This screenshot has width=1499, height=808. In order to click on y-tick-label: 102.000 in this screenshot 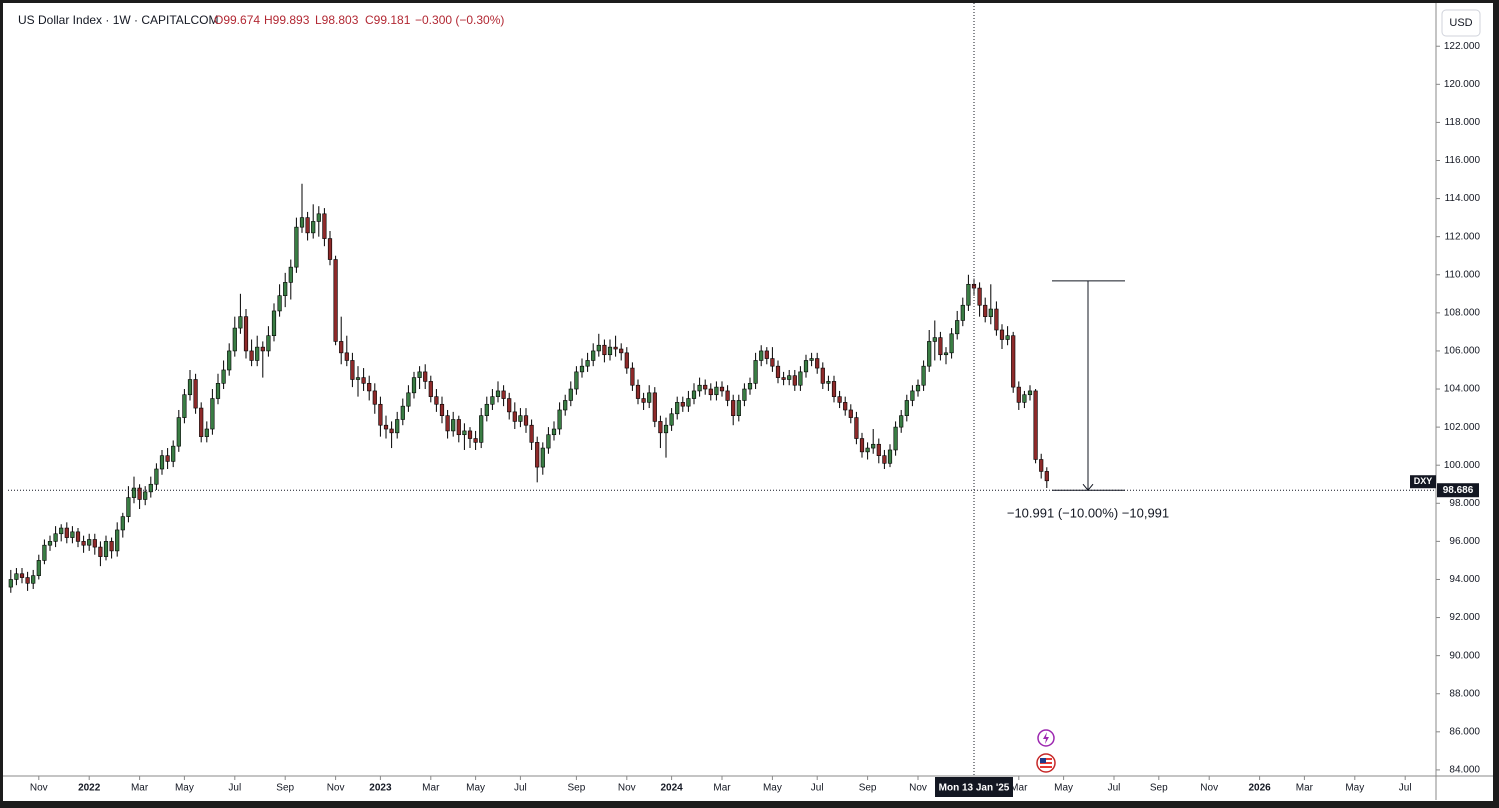, I will do `click(1462, 427)`.